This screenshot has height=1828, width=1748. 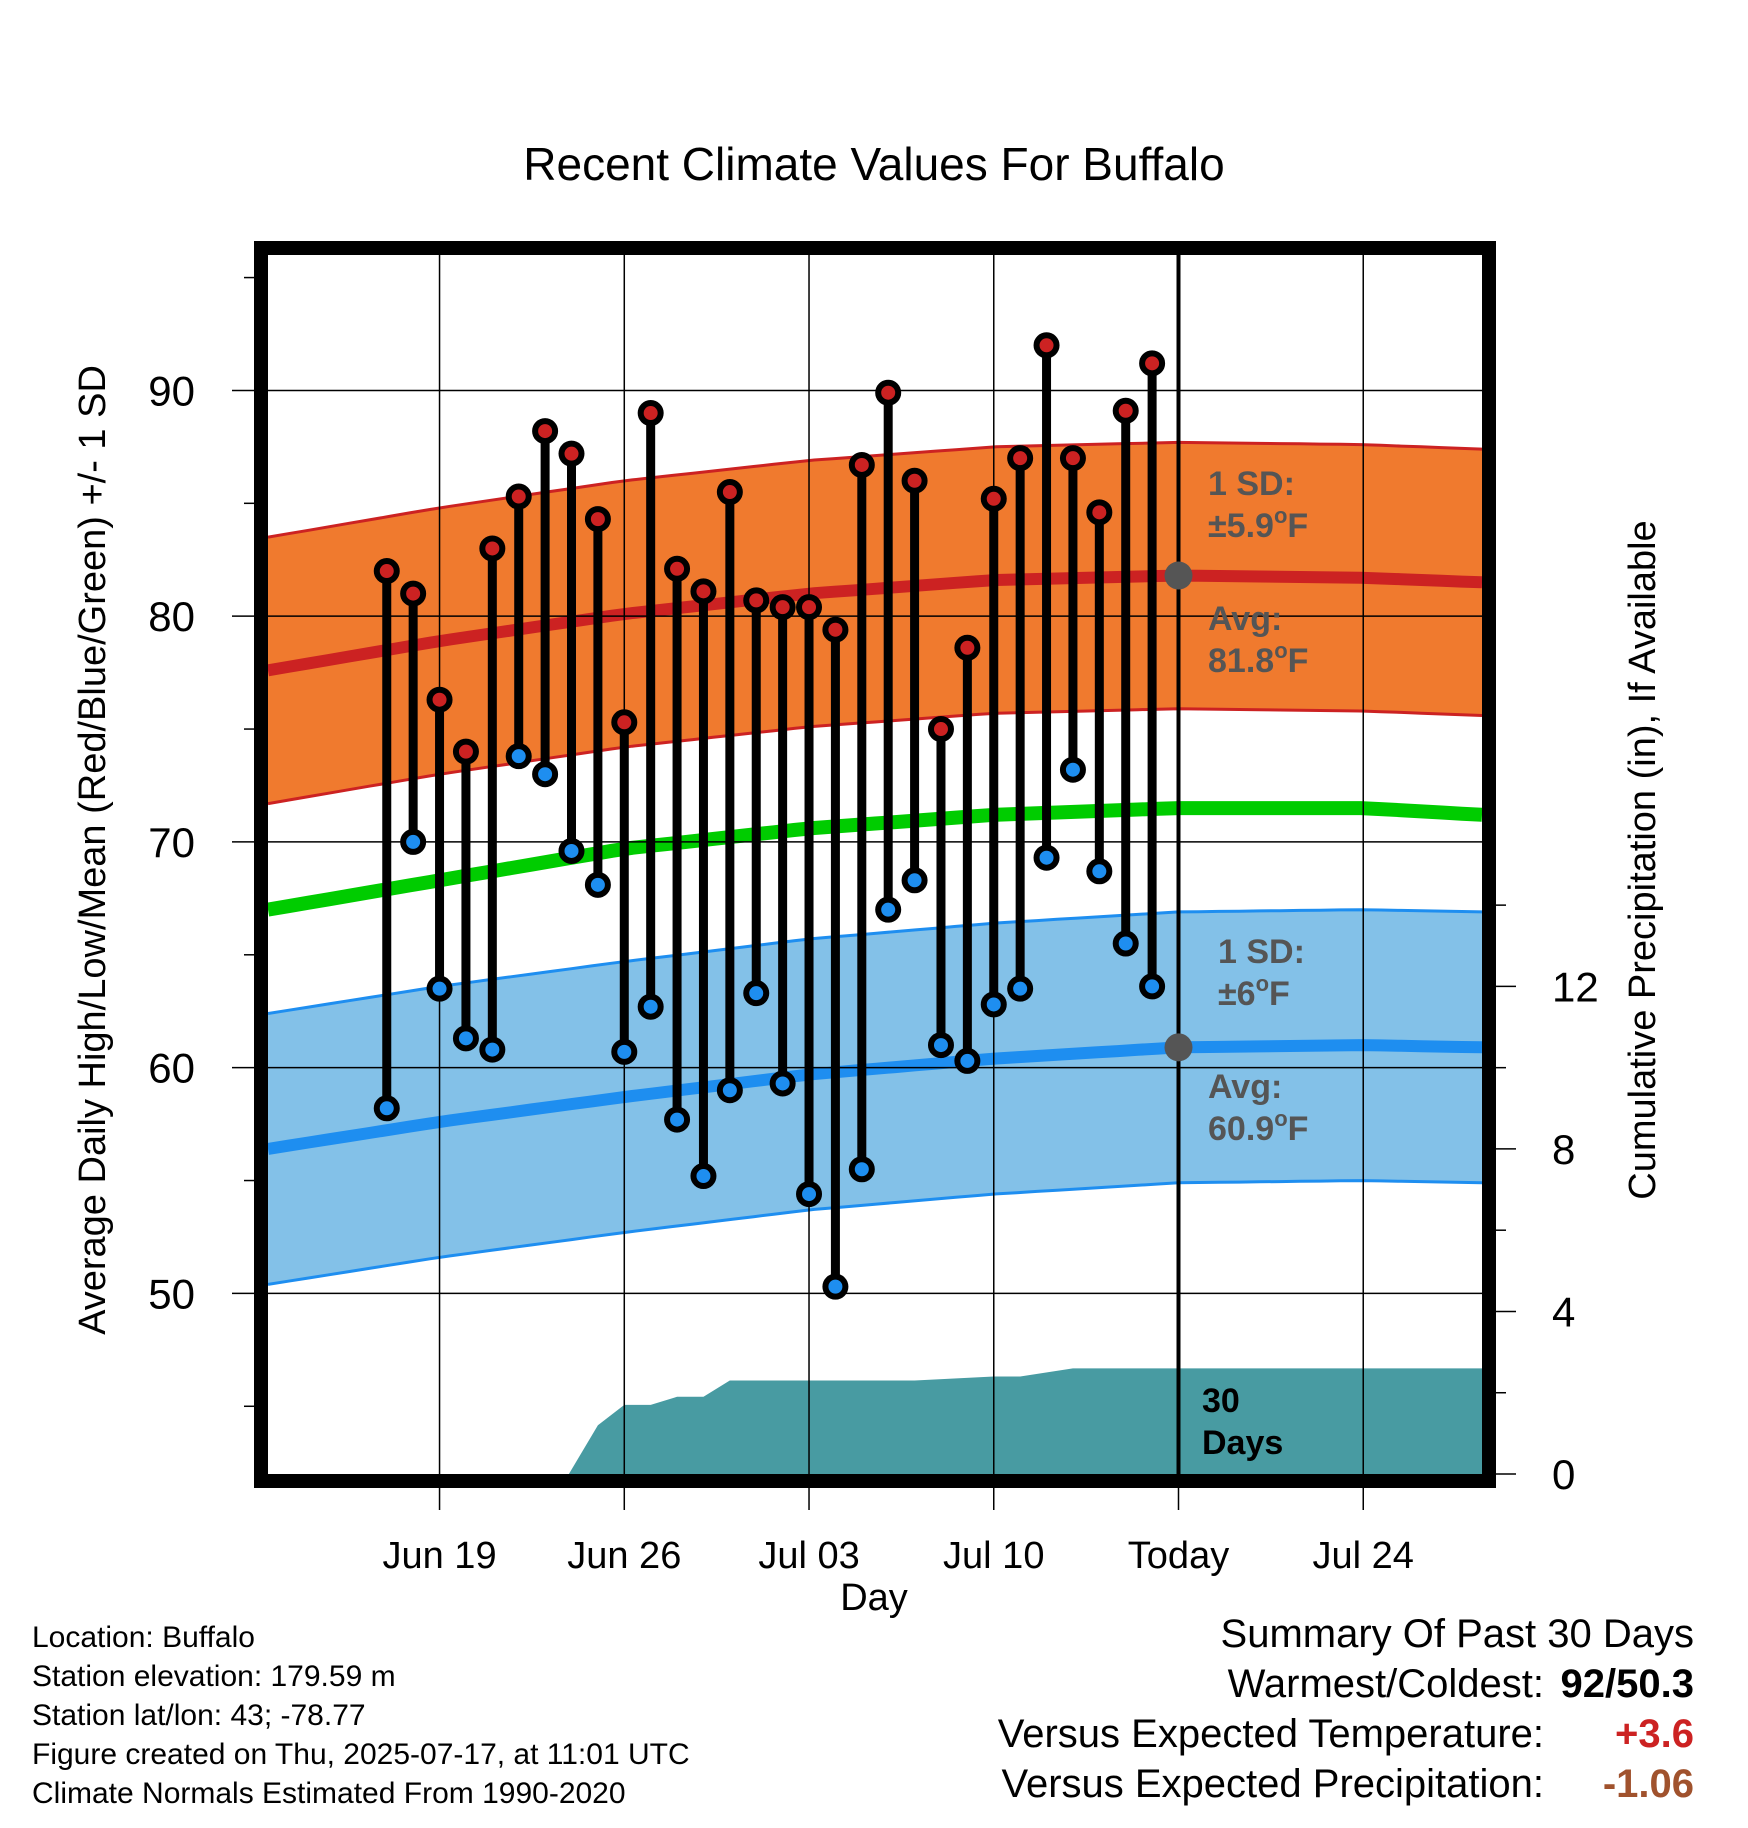 I want to click on y-tick-label: 90, so click(x=171, y=390).